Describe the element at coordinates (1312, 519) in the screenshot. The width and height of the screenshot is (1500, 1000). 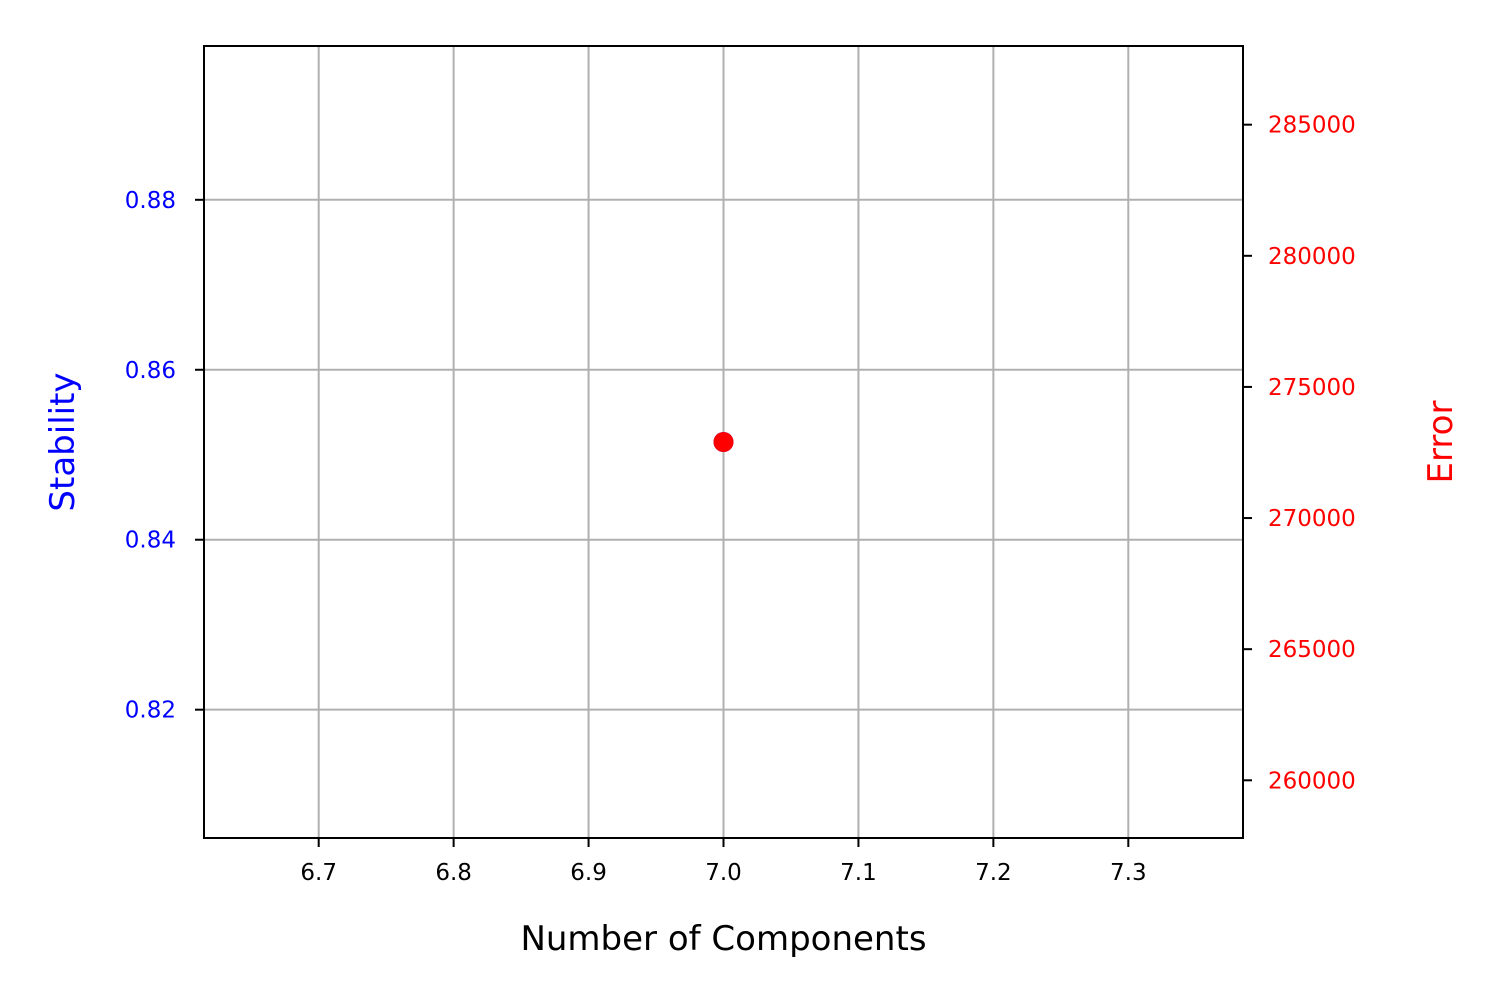
I see `y-right-tick-label: 270000` at that location.